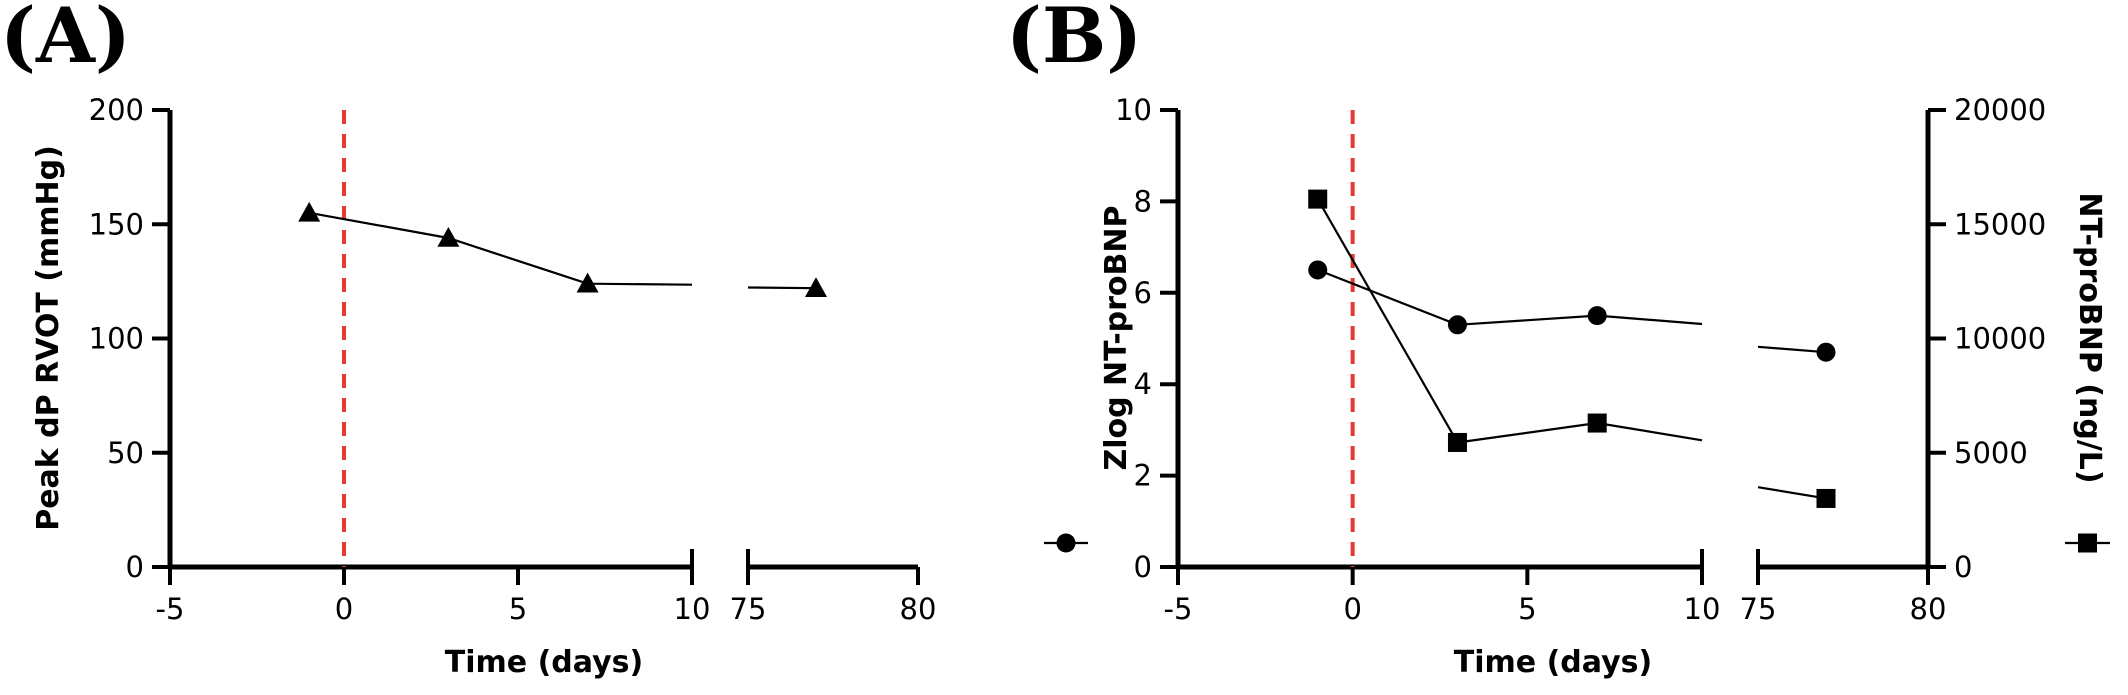 The height and width of the screenshot is (695, 2128). I want to click on y-tick-label: 100, so click(116, 339).